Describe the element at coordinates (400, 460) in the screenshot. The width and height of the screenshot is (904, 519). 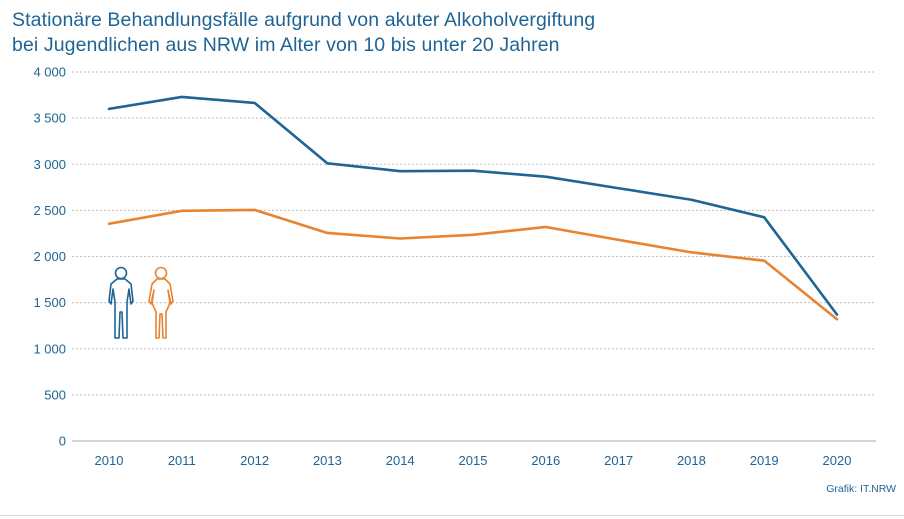
I see `x-tick-label: 2014` at that location.